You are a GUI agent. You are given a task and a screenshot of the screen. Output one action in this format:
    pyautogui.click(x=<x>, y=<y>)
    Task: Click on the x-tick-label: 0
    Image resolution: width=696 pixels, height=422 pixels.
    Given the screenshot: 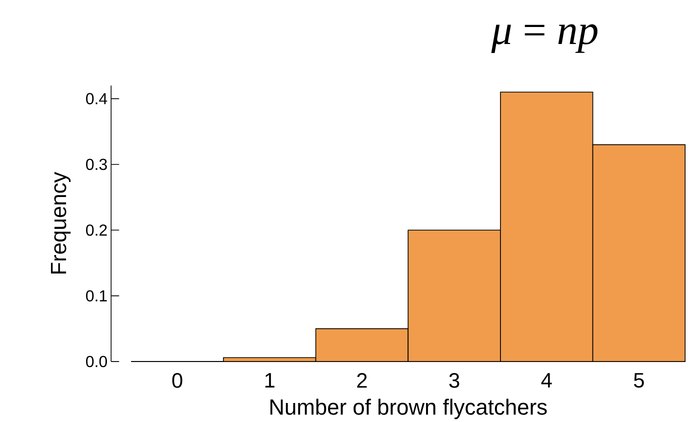 What is the action you would take?
    pyautogui.click(x=177, y=380)
    